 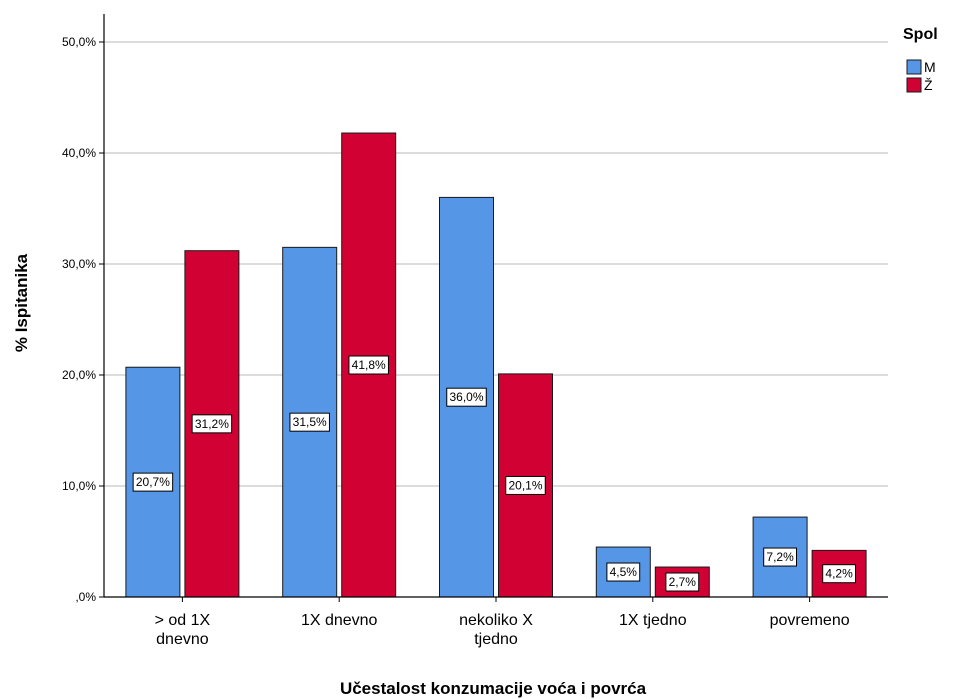 I want to click on legend-swatch-Ž, so click(x=914, y=85).